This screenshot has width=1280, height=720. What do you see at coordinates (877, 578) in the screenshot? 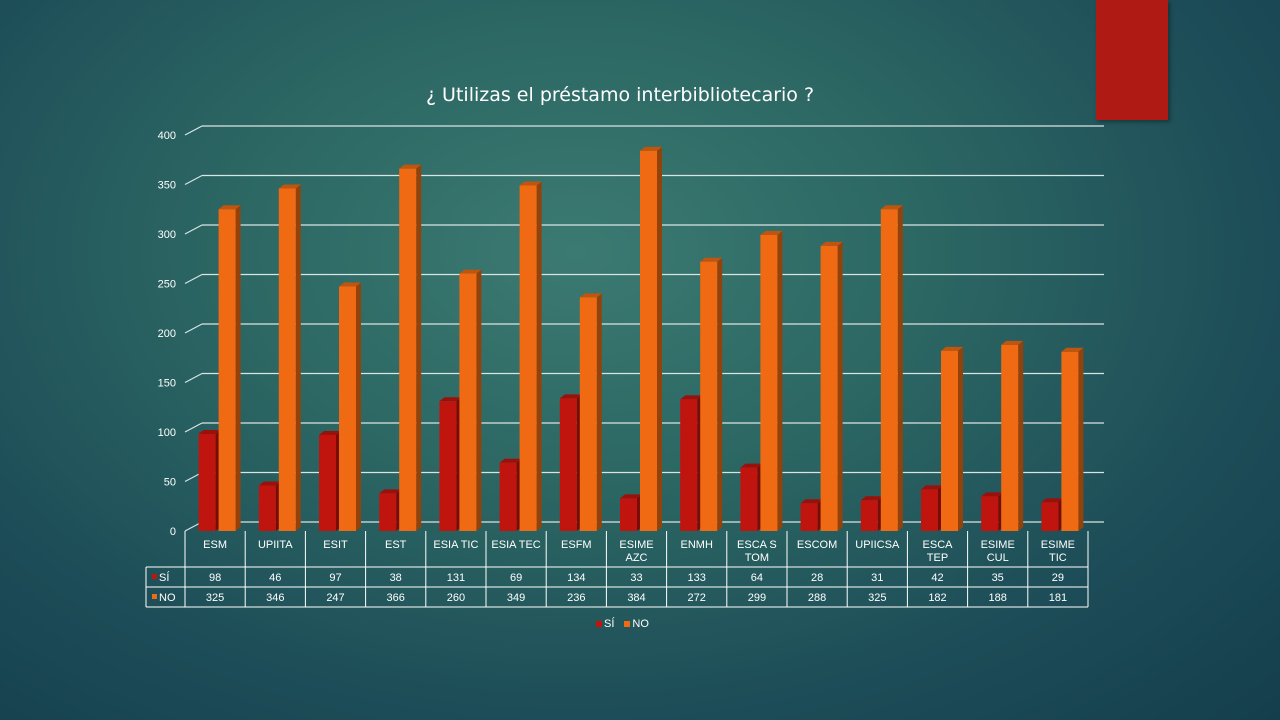
I see `table-value: 31` at bounding box center [877, 578].